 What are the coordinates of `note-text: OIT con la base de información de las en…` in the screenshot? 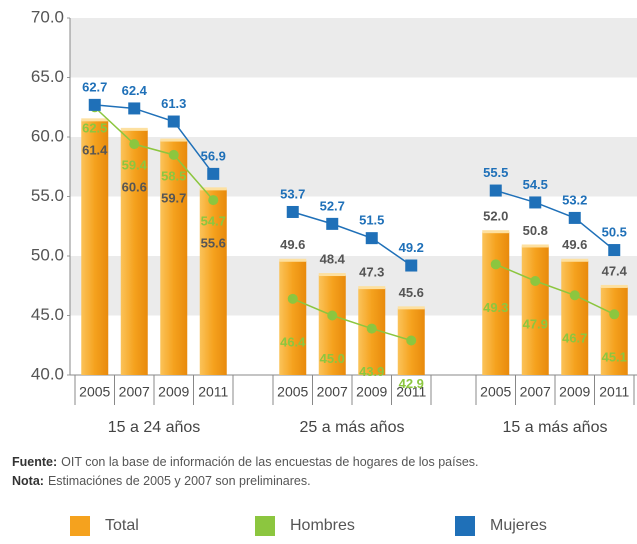 It's located at (269, 462).